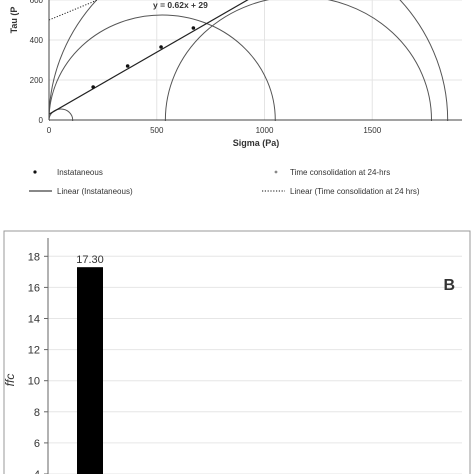 This screenshot has height=474, width=474. What do you see at coordinates (143, 57) in the screenshot?
I see `data-points` at bounding box center [143, 57].